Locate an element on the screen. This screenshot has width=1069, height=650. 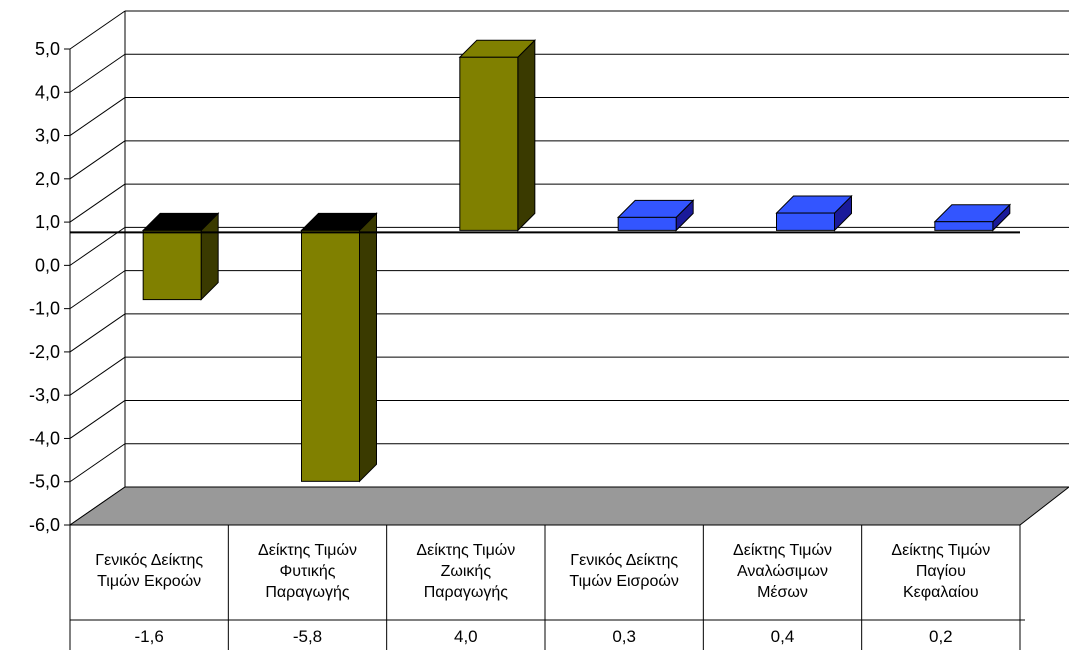
y-tick-label: -3,0 is located at coordinates (44, 395).